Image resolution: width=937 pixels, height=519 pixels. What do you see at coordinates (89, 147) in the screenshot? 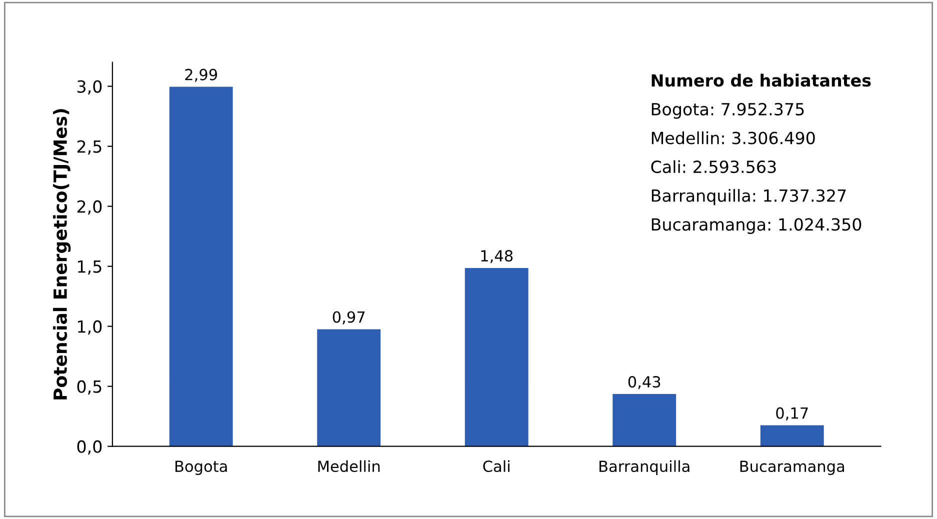
I see `y-tick-label: 2,5` at bounding box center [89, 147].